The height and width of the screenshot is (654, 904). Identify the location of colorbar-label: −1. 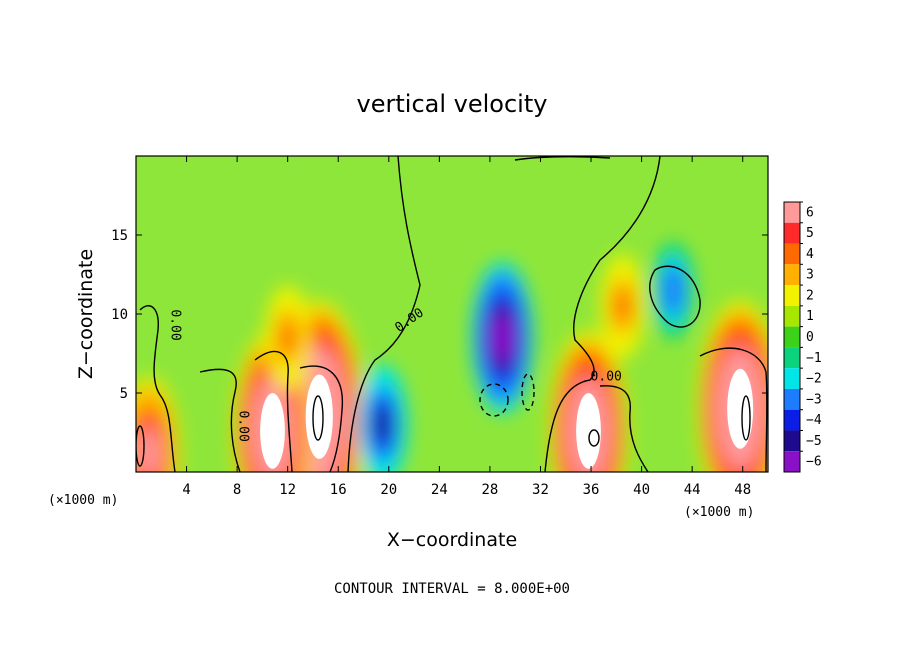
(814, 358).